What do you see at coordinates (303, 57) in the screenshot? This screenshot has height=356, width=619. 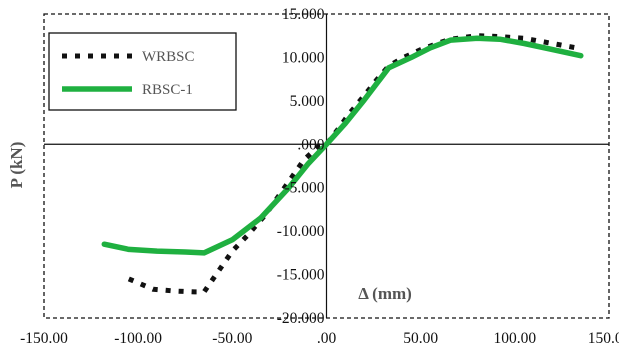 I see `y-tick-label: 10.000` at bounding box center [303, 57].